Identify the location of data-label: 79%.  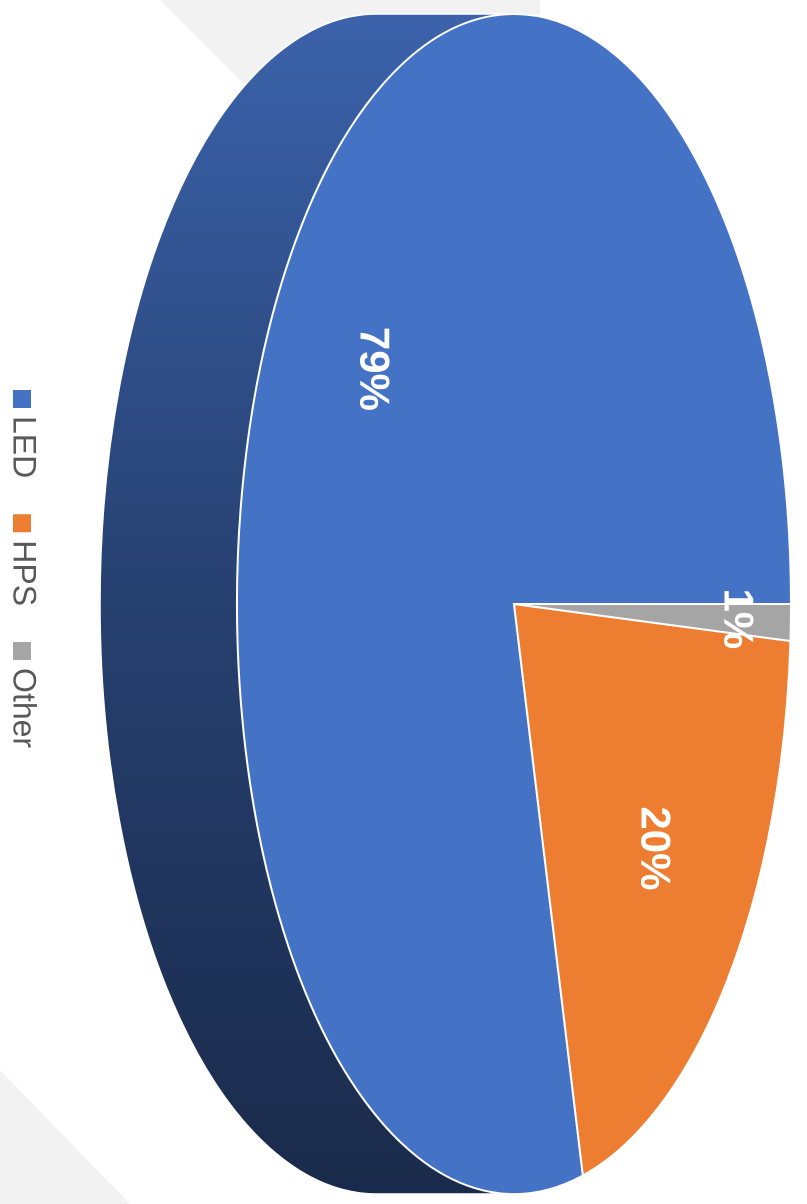
(375, 369).